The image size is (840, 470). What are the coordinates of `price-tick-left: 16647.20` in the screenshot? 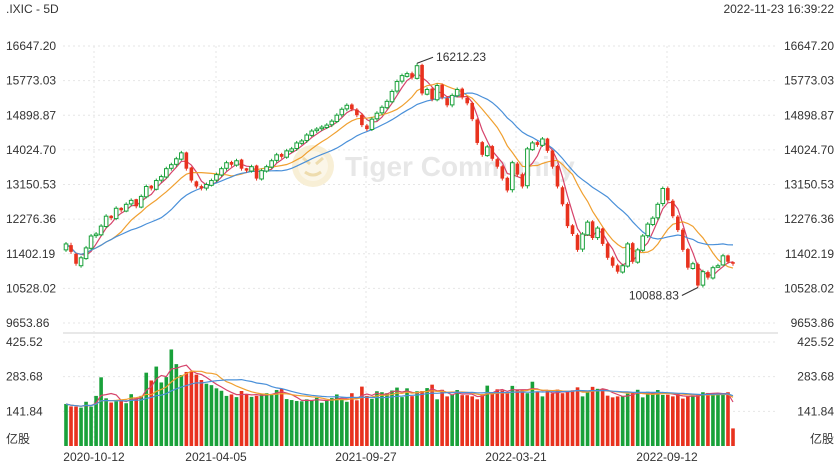 It's located at (31, 46).